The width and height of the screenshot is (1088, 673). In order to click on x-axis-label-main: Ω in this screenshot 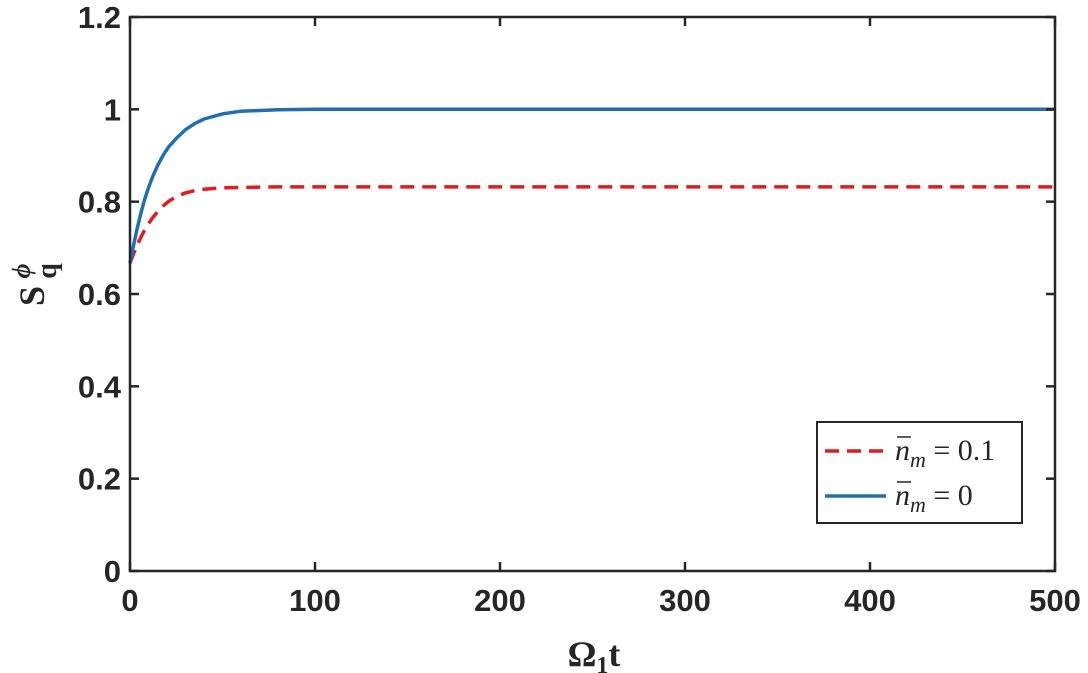, I will do `click(582, 653)`.